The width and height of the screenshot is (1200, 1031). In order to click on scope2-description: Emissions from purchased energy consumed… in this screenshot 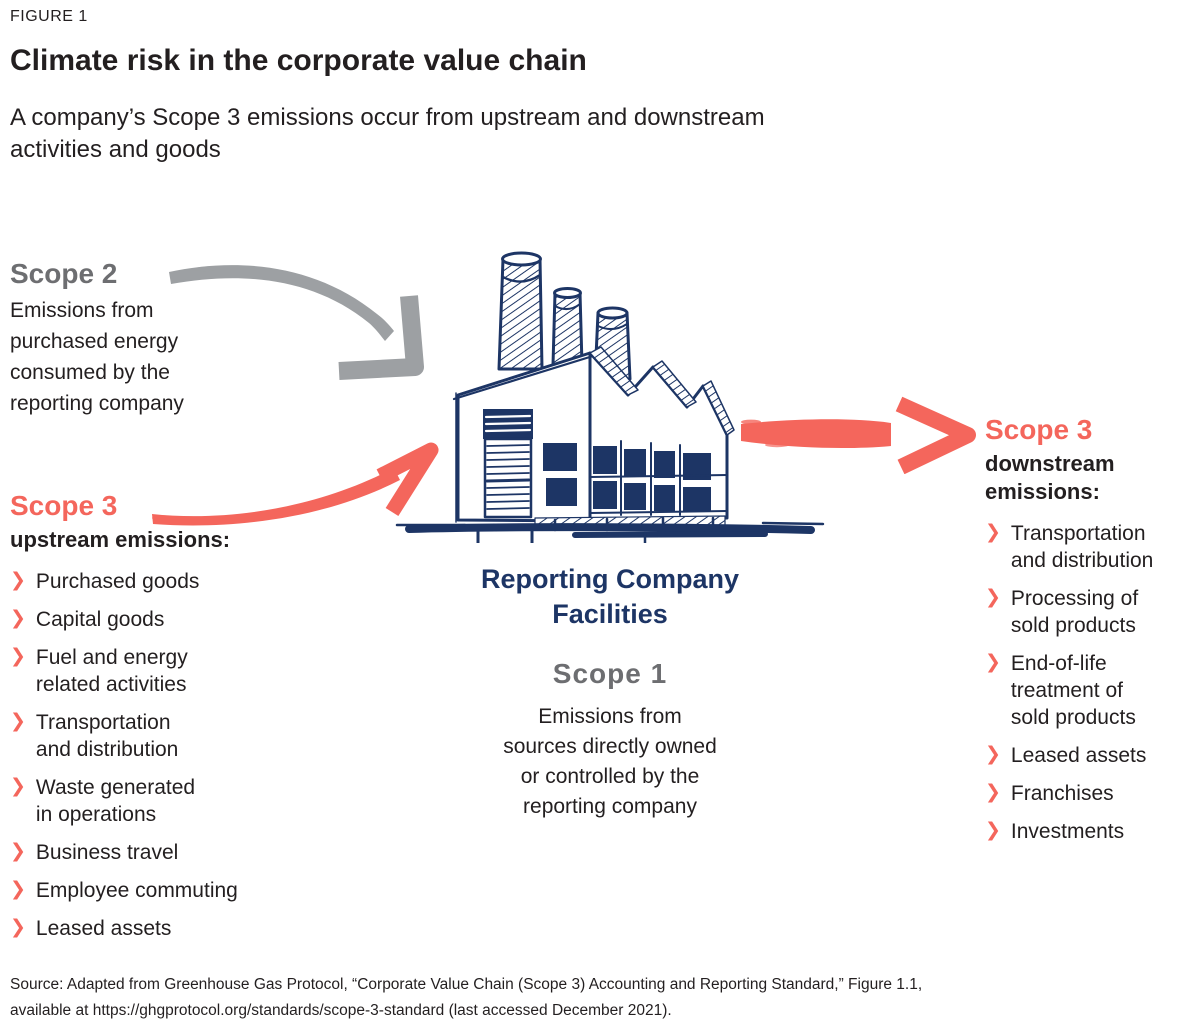, I will do `click(97, 357)`.